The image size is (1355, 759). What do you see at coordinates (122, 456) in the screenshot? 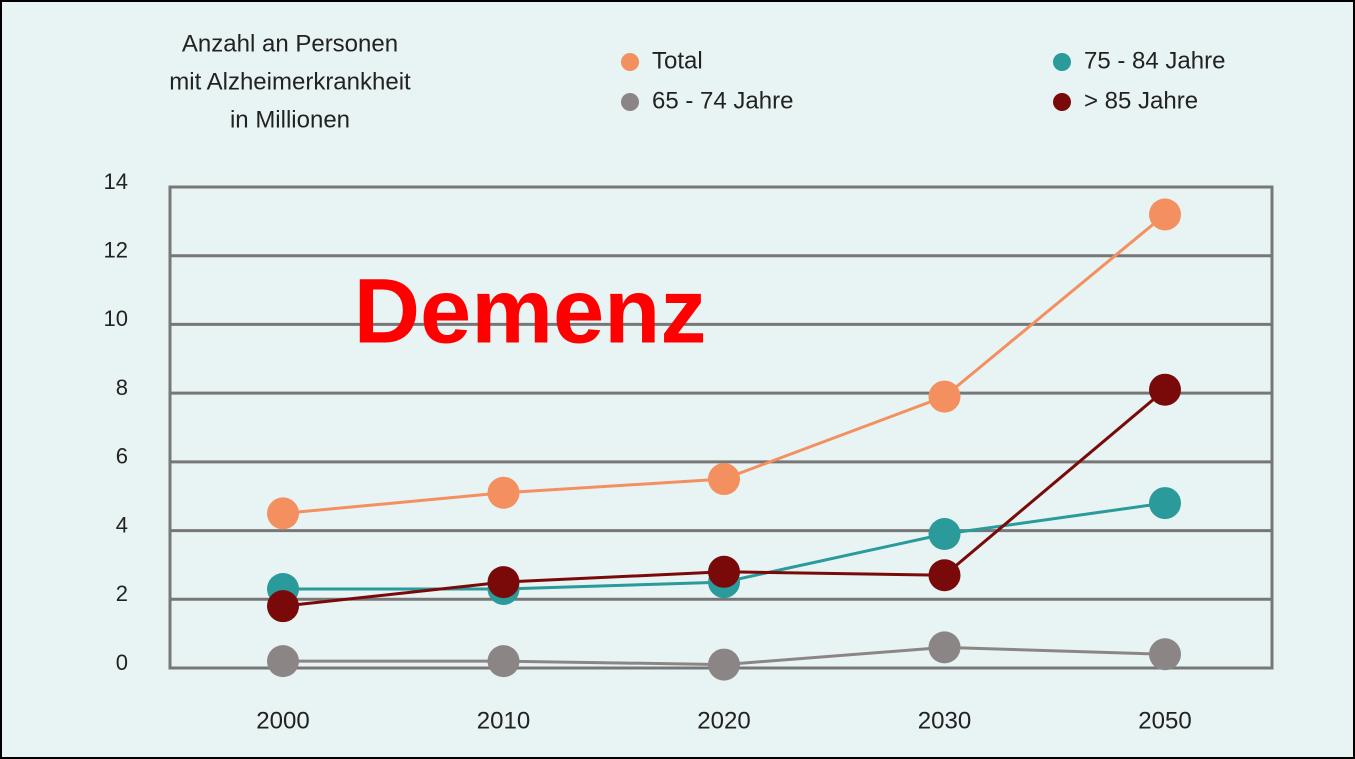
I see `y-tick-label: 6` at bounding box center [122, 456].